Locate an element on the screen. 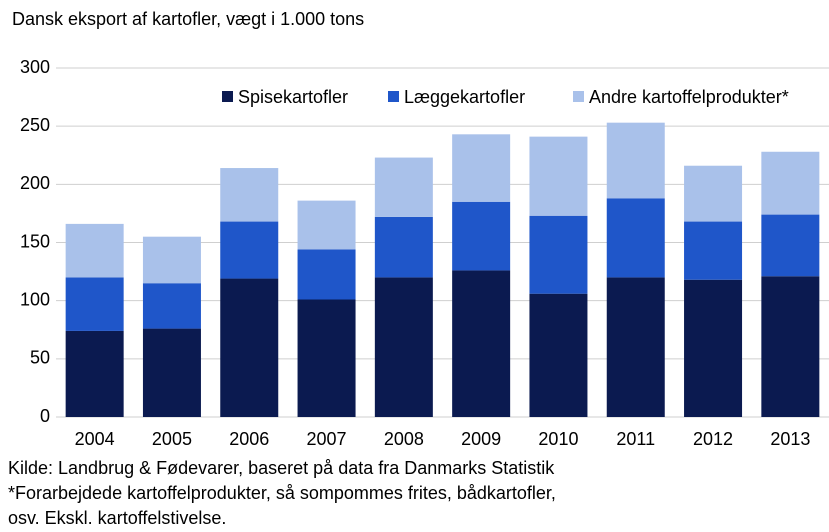  x-tick-label: 2006 is located at coordinates (249, 439).